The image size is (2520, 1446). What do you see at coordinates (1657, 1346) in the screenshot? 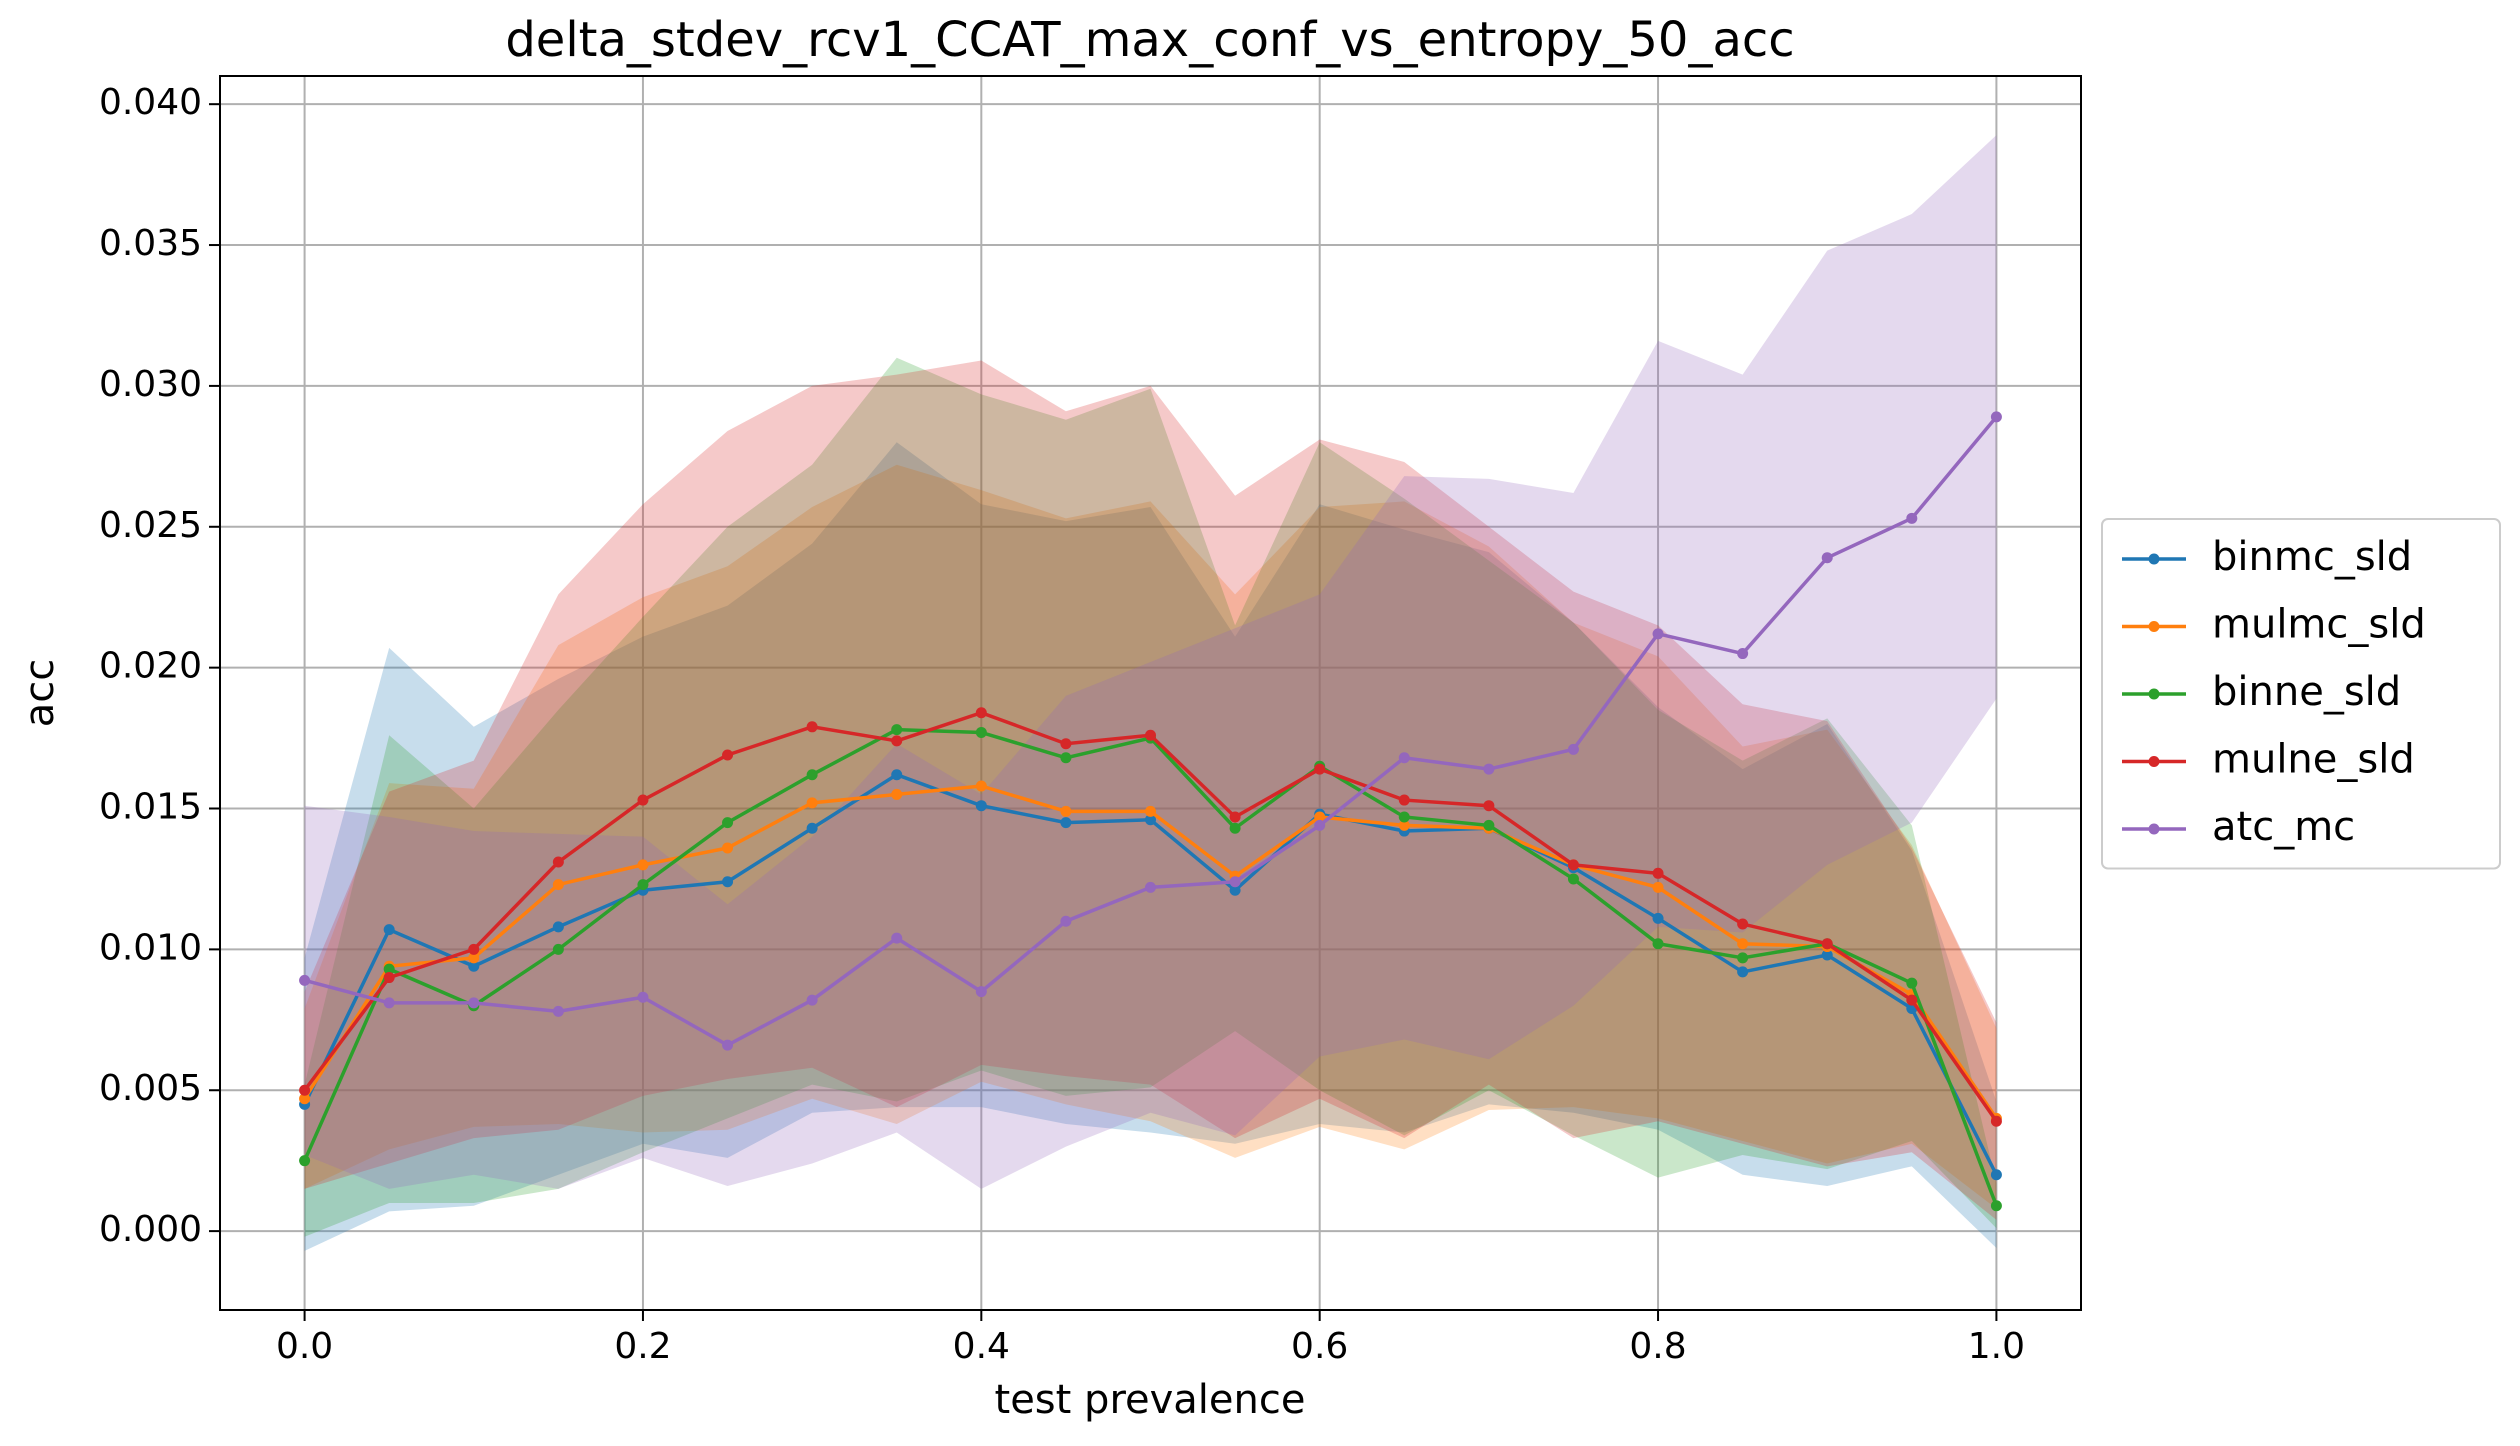
I see `x-tick-label: 0.8` at bounding box center [1657, 1346].